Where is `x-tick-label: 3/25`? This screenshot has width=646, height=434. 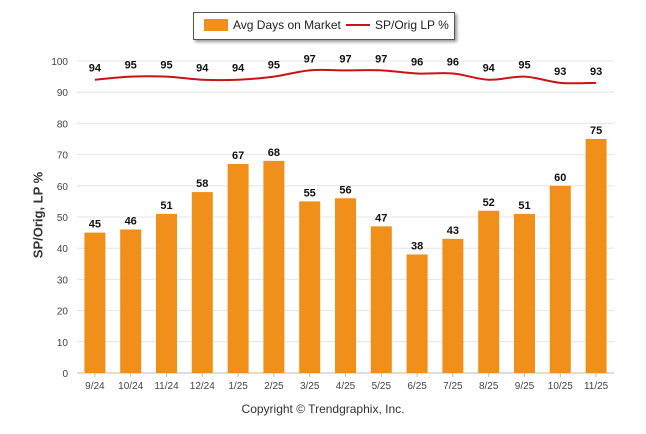 x-tick-label: 3/25 is located at coordinates (310, 386).